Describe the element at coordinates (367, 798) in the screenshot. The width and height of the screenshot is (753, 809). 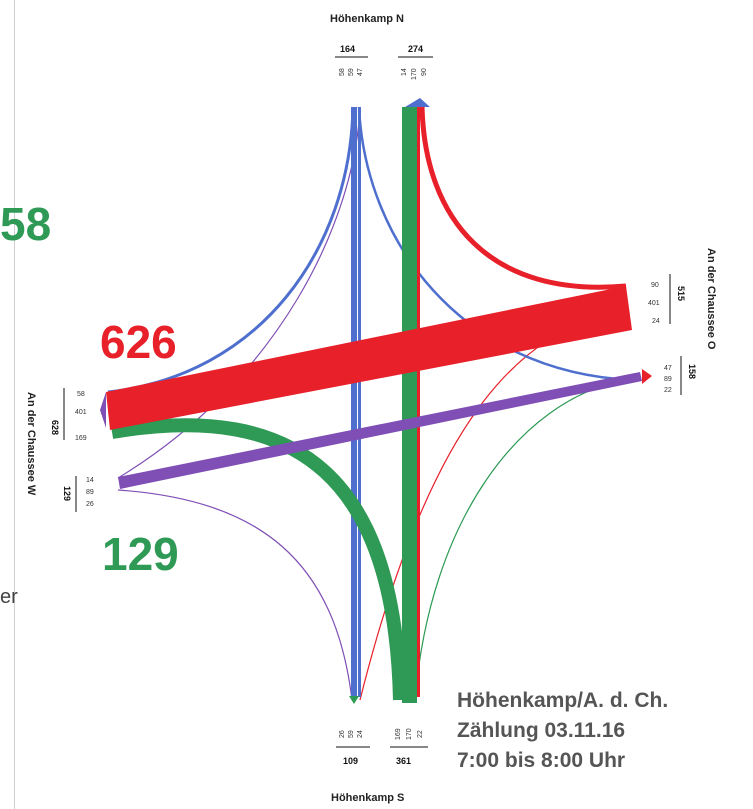
I see `road-label-south: Höhenkamp S` at that location.